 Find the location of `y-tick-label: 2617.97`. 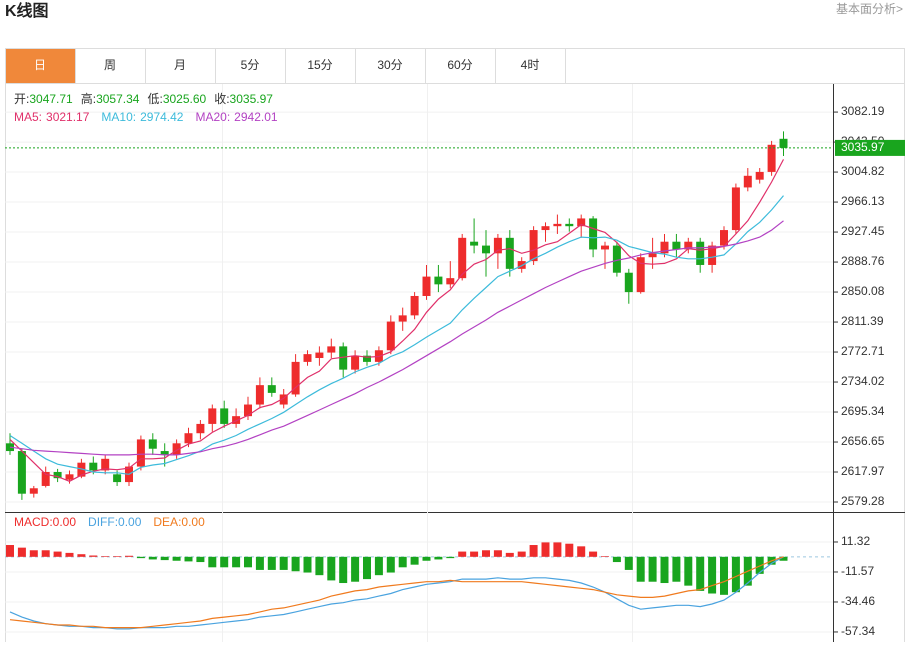

y-tick-label: 2617.97 is located at coordinates (863, 471).